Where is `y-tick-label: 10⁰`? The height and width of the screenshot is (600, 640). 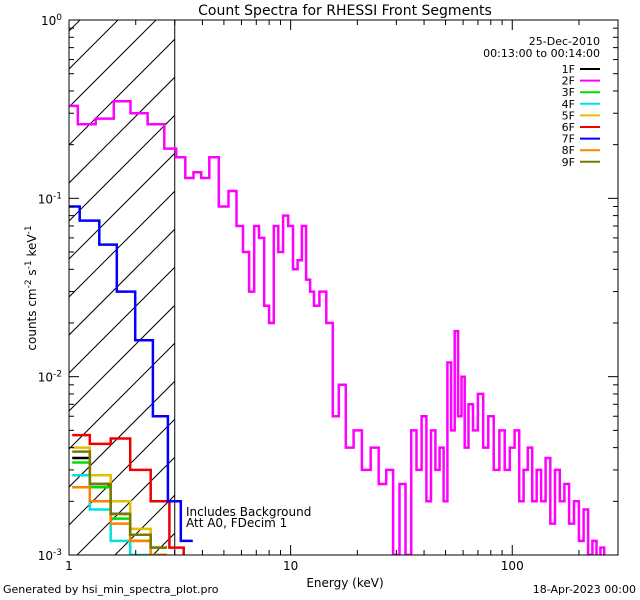 y-tick-label: 10⁰ is located at coordinates (51, 20).